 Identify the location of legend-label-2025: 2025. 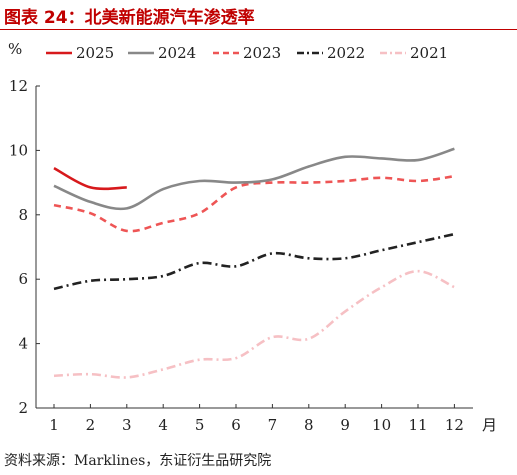
(95, 53).